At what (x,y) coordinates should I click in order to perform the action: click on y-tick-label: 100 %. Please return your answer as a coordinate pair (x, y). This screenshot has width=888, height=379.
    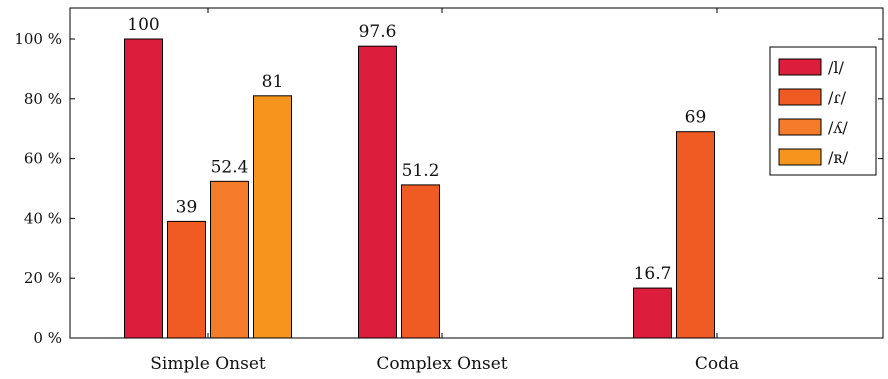
    Looking at the image, I should click on (38, 39).